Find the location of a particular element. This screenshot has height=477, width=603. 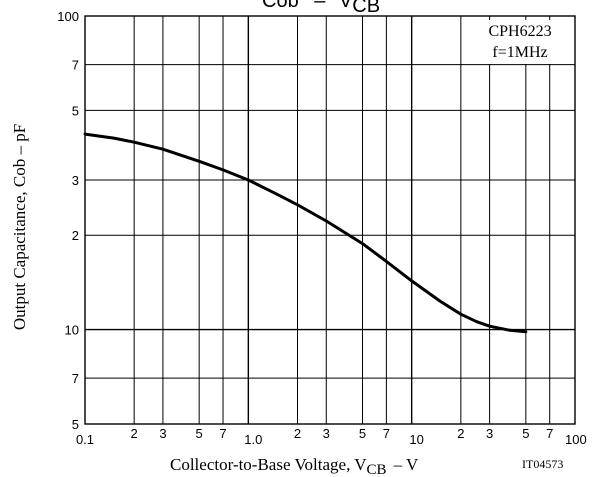

y-tick-label: 3 is located at coordinates (75, 180).